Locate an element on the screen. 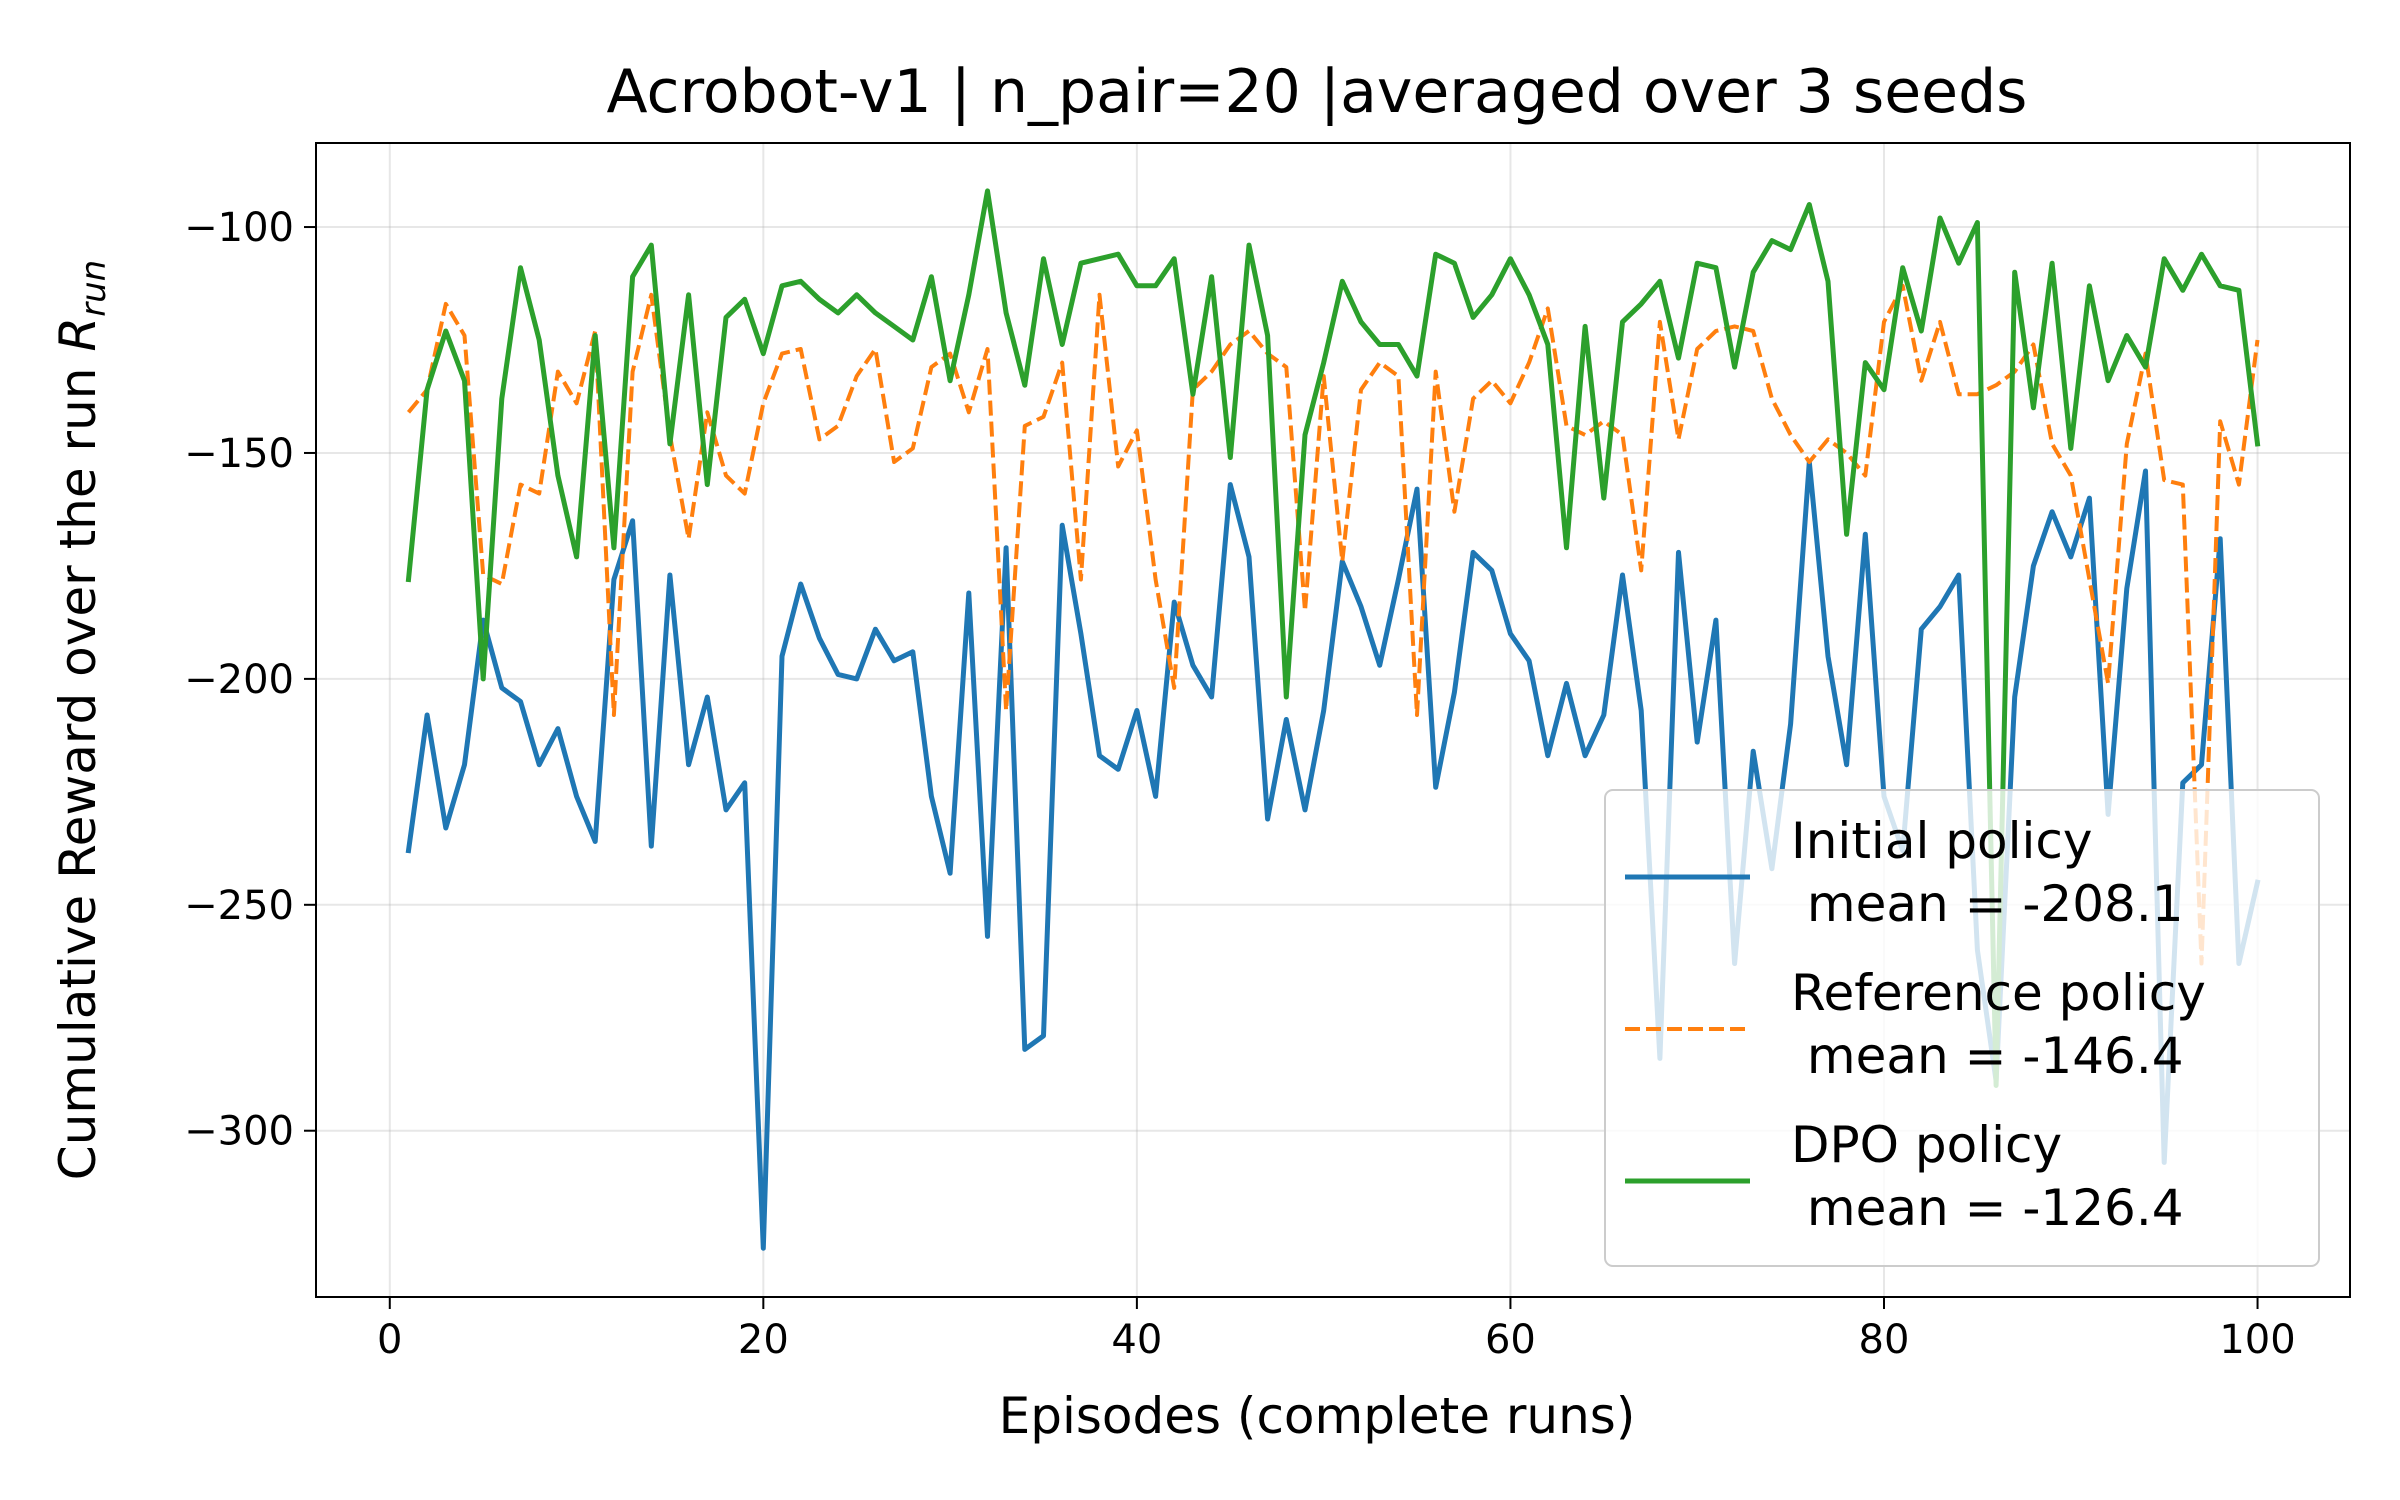 Image resolution: width=2400 pixels, height=1500 pixels. legend-label-reference-policy: Reference policy is located at coordinates (1998, 993).